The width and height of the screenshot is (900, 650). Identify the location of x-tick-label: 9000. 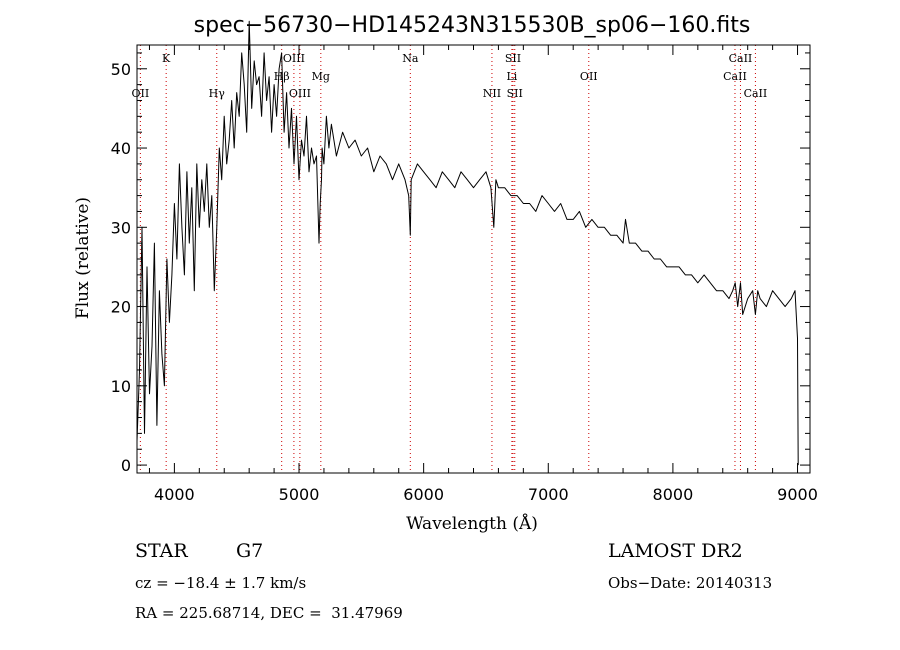
(797, 494).